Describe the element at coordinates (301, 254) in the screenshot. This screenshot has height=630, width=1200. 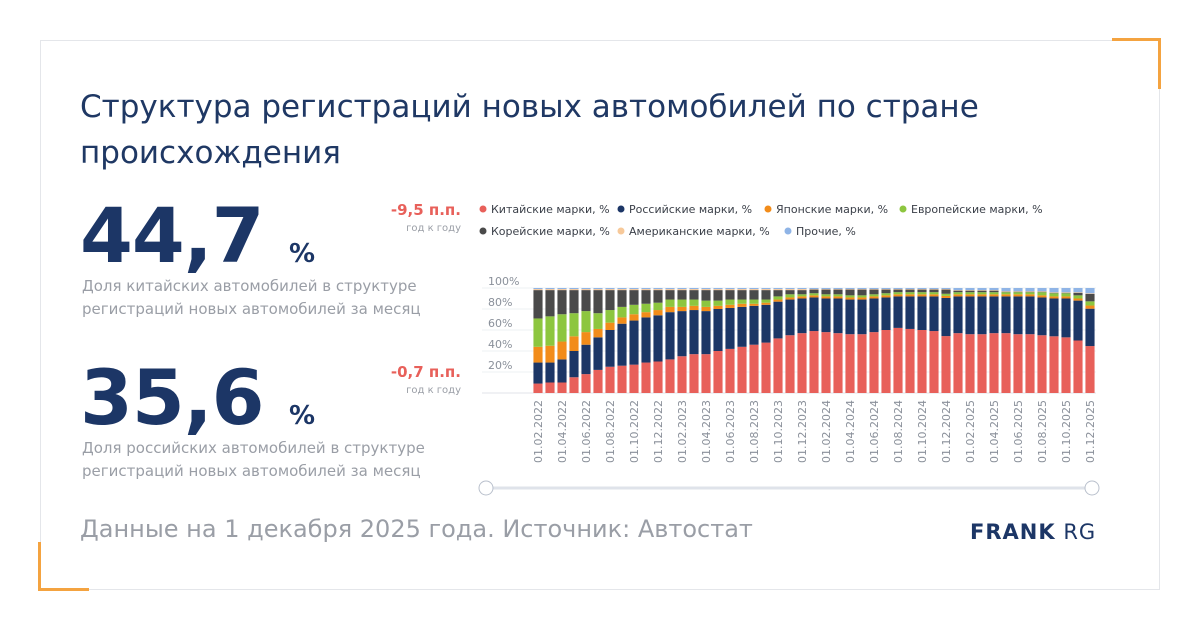
I see `stat-unit: %` at that location.